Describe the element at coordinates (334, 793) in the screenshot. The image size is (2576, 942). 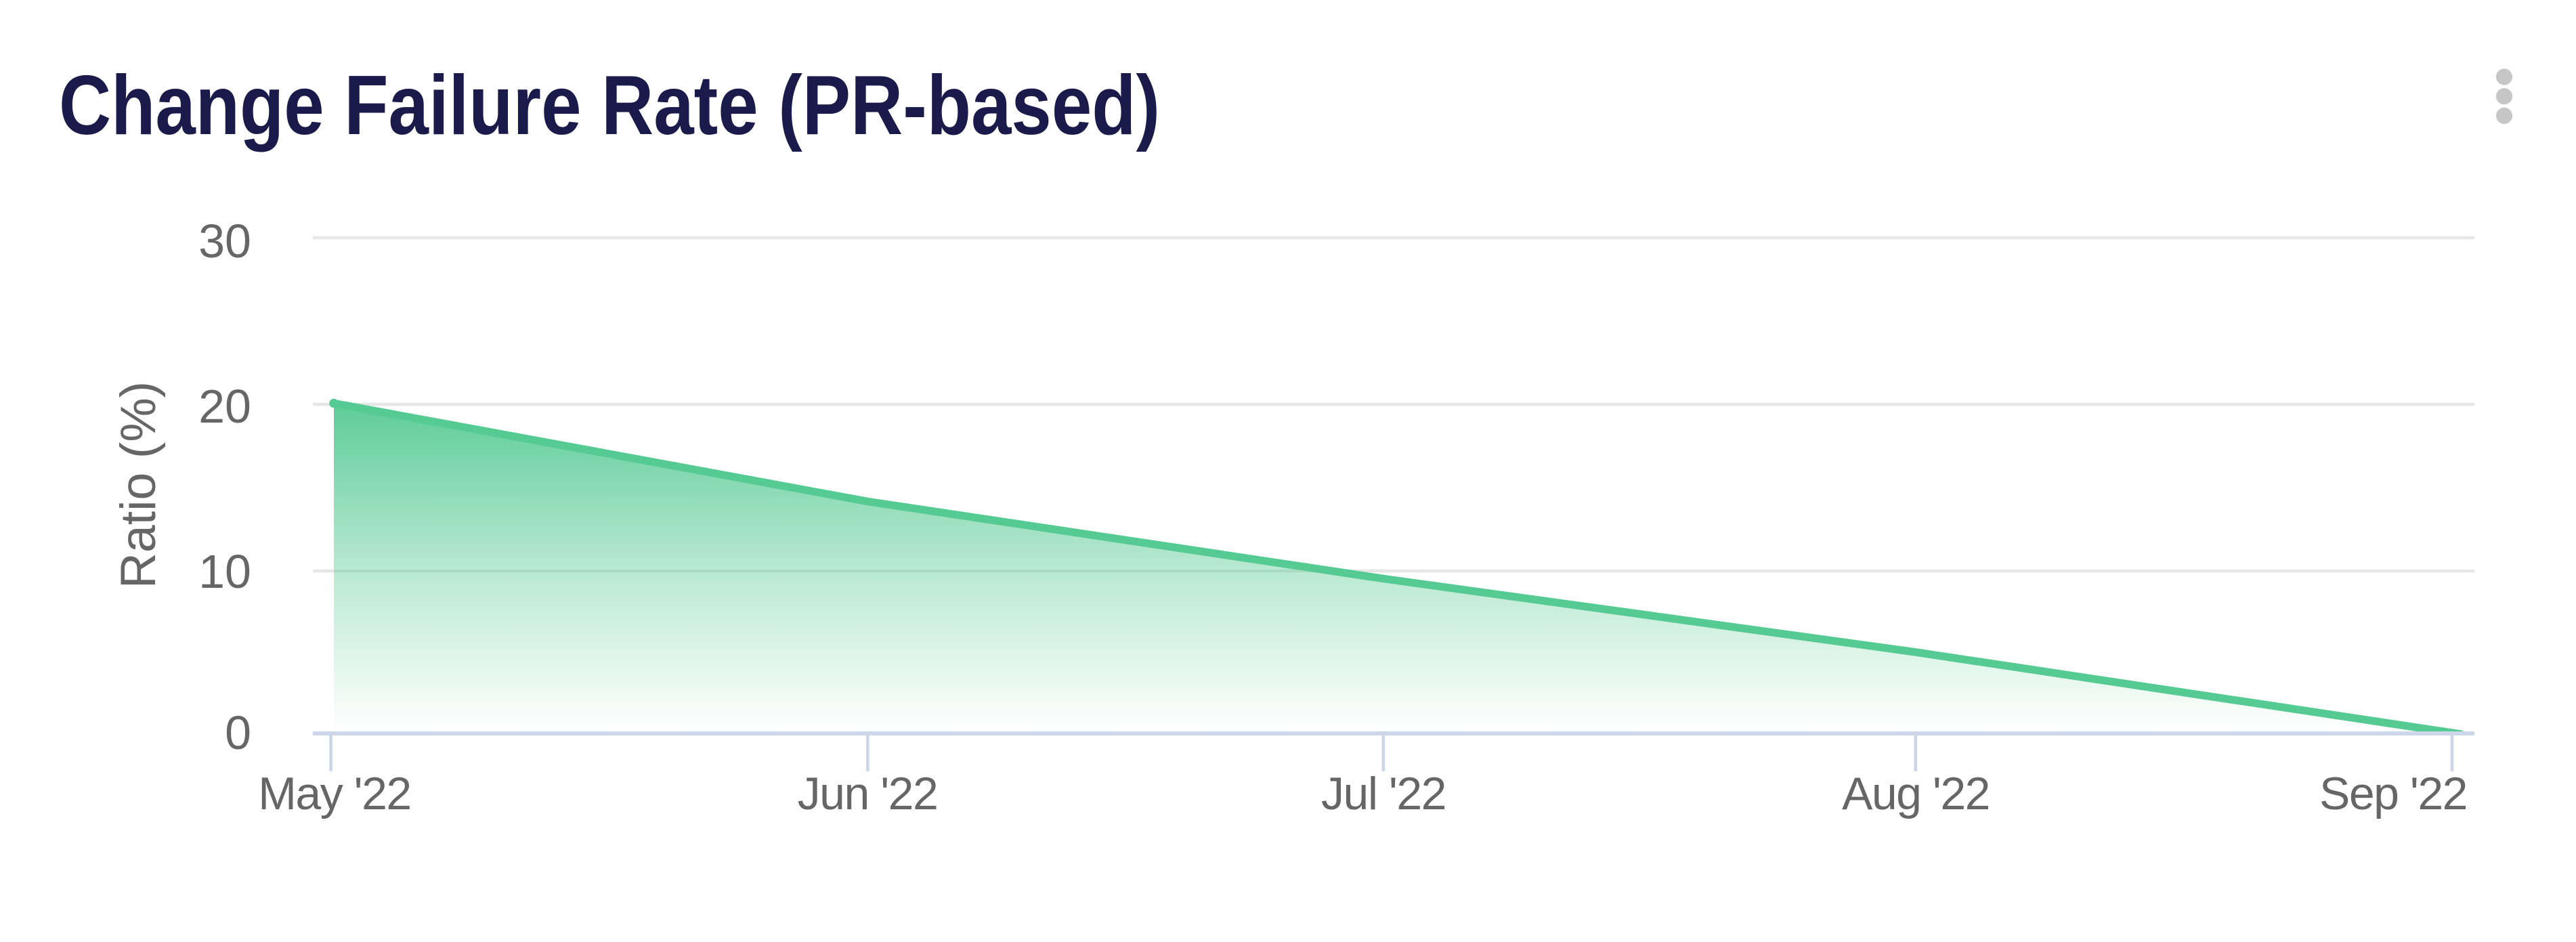
I see `svg-text: May '22` at that location.